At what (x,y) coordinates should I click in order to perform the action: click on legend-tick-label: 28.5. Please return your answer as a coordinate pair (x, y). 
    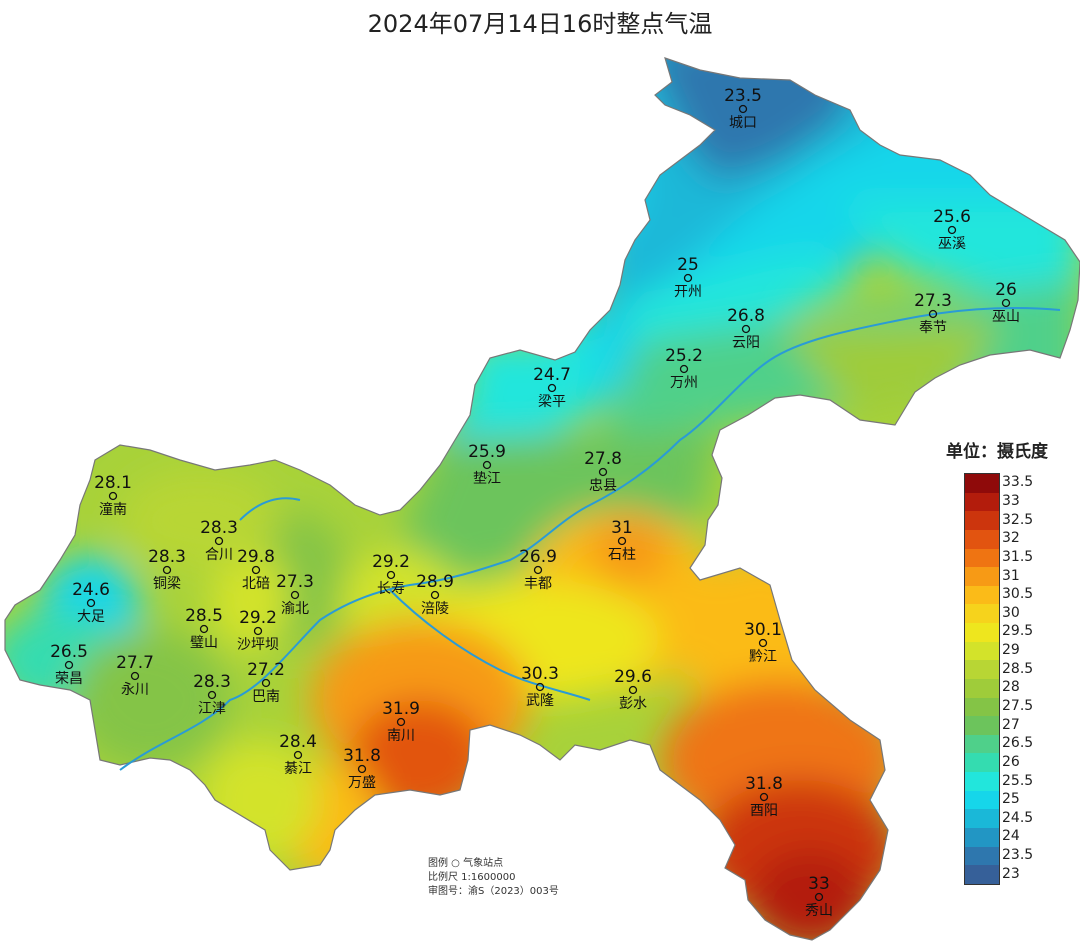
    Looking at the image, I should click on (1018, 668).